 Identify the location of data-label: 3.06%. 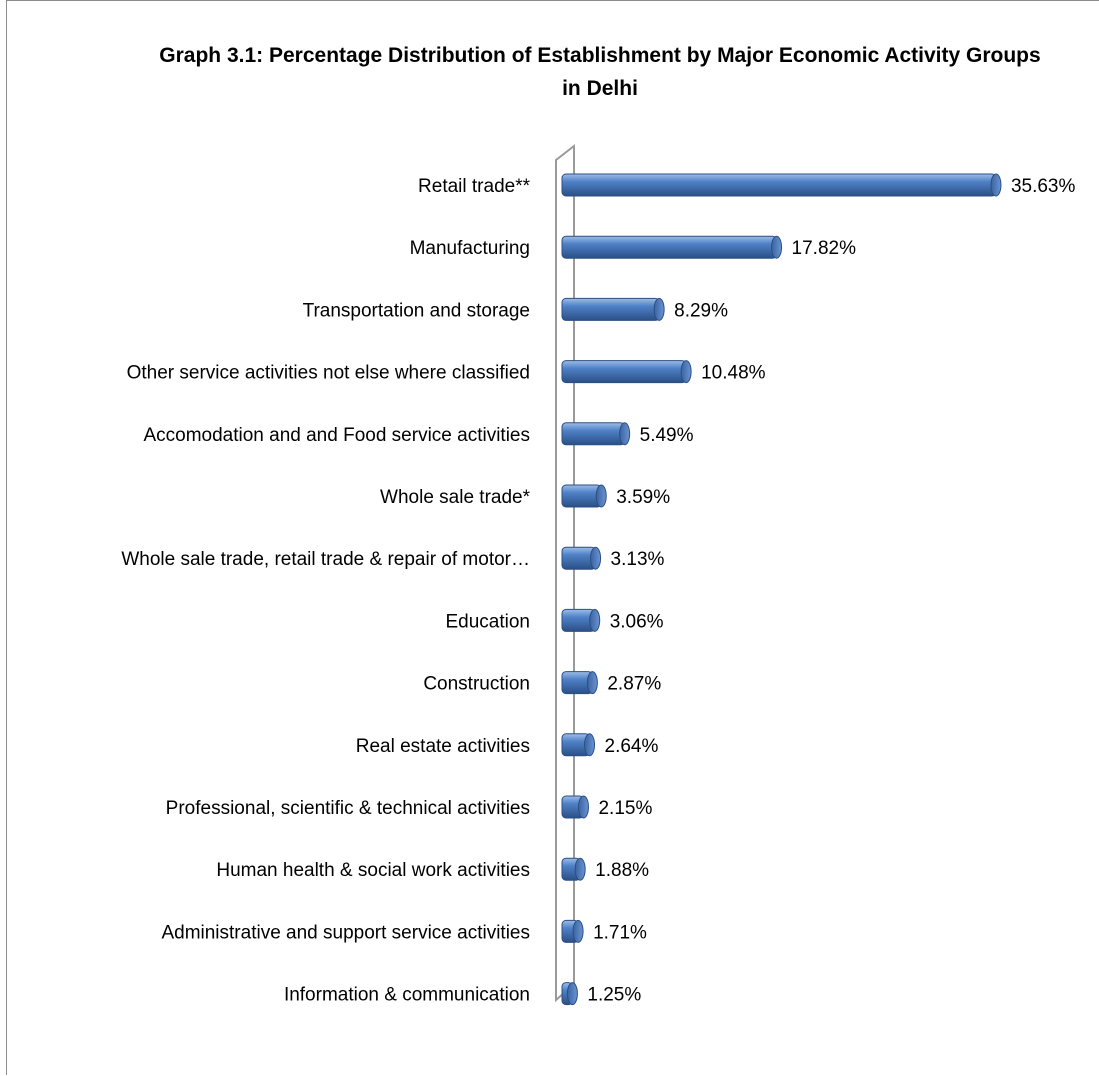
(637, 621).